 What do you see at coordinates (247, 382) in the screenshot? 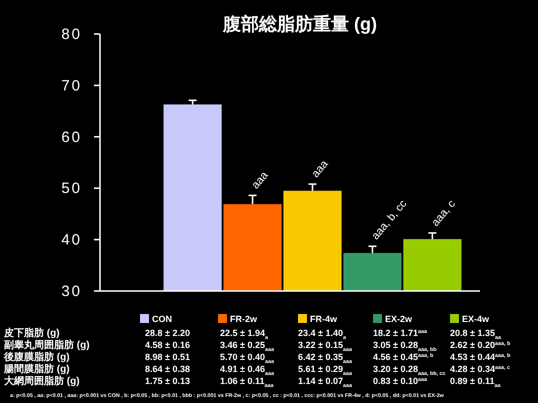
I see `text: 1.06 ± 0.11$_{aaa}$` at bounding box center [247, 382].